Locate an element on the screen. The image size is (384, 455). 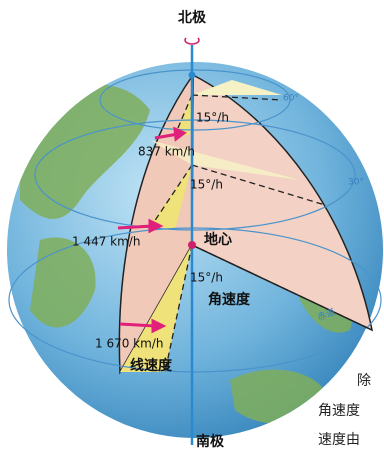
earth-center-label: 地心 is located at coordinates (218, 239).